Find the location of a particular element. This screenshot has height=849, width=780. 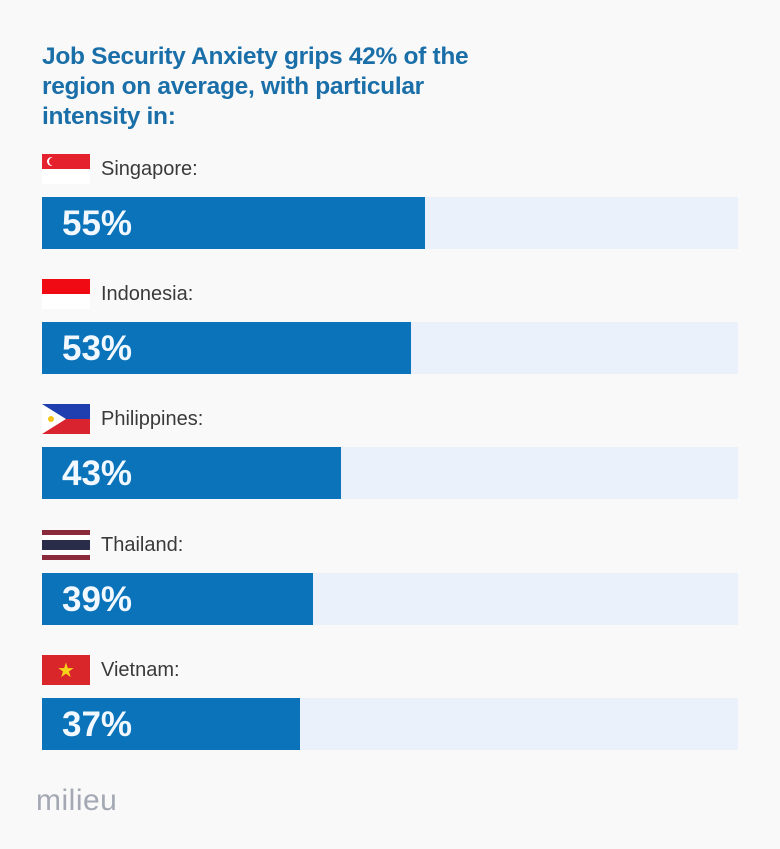

bar-track: 39% is located at coordinates (390, 599).